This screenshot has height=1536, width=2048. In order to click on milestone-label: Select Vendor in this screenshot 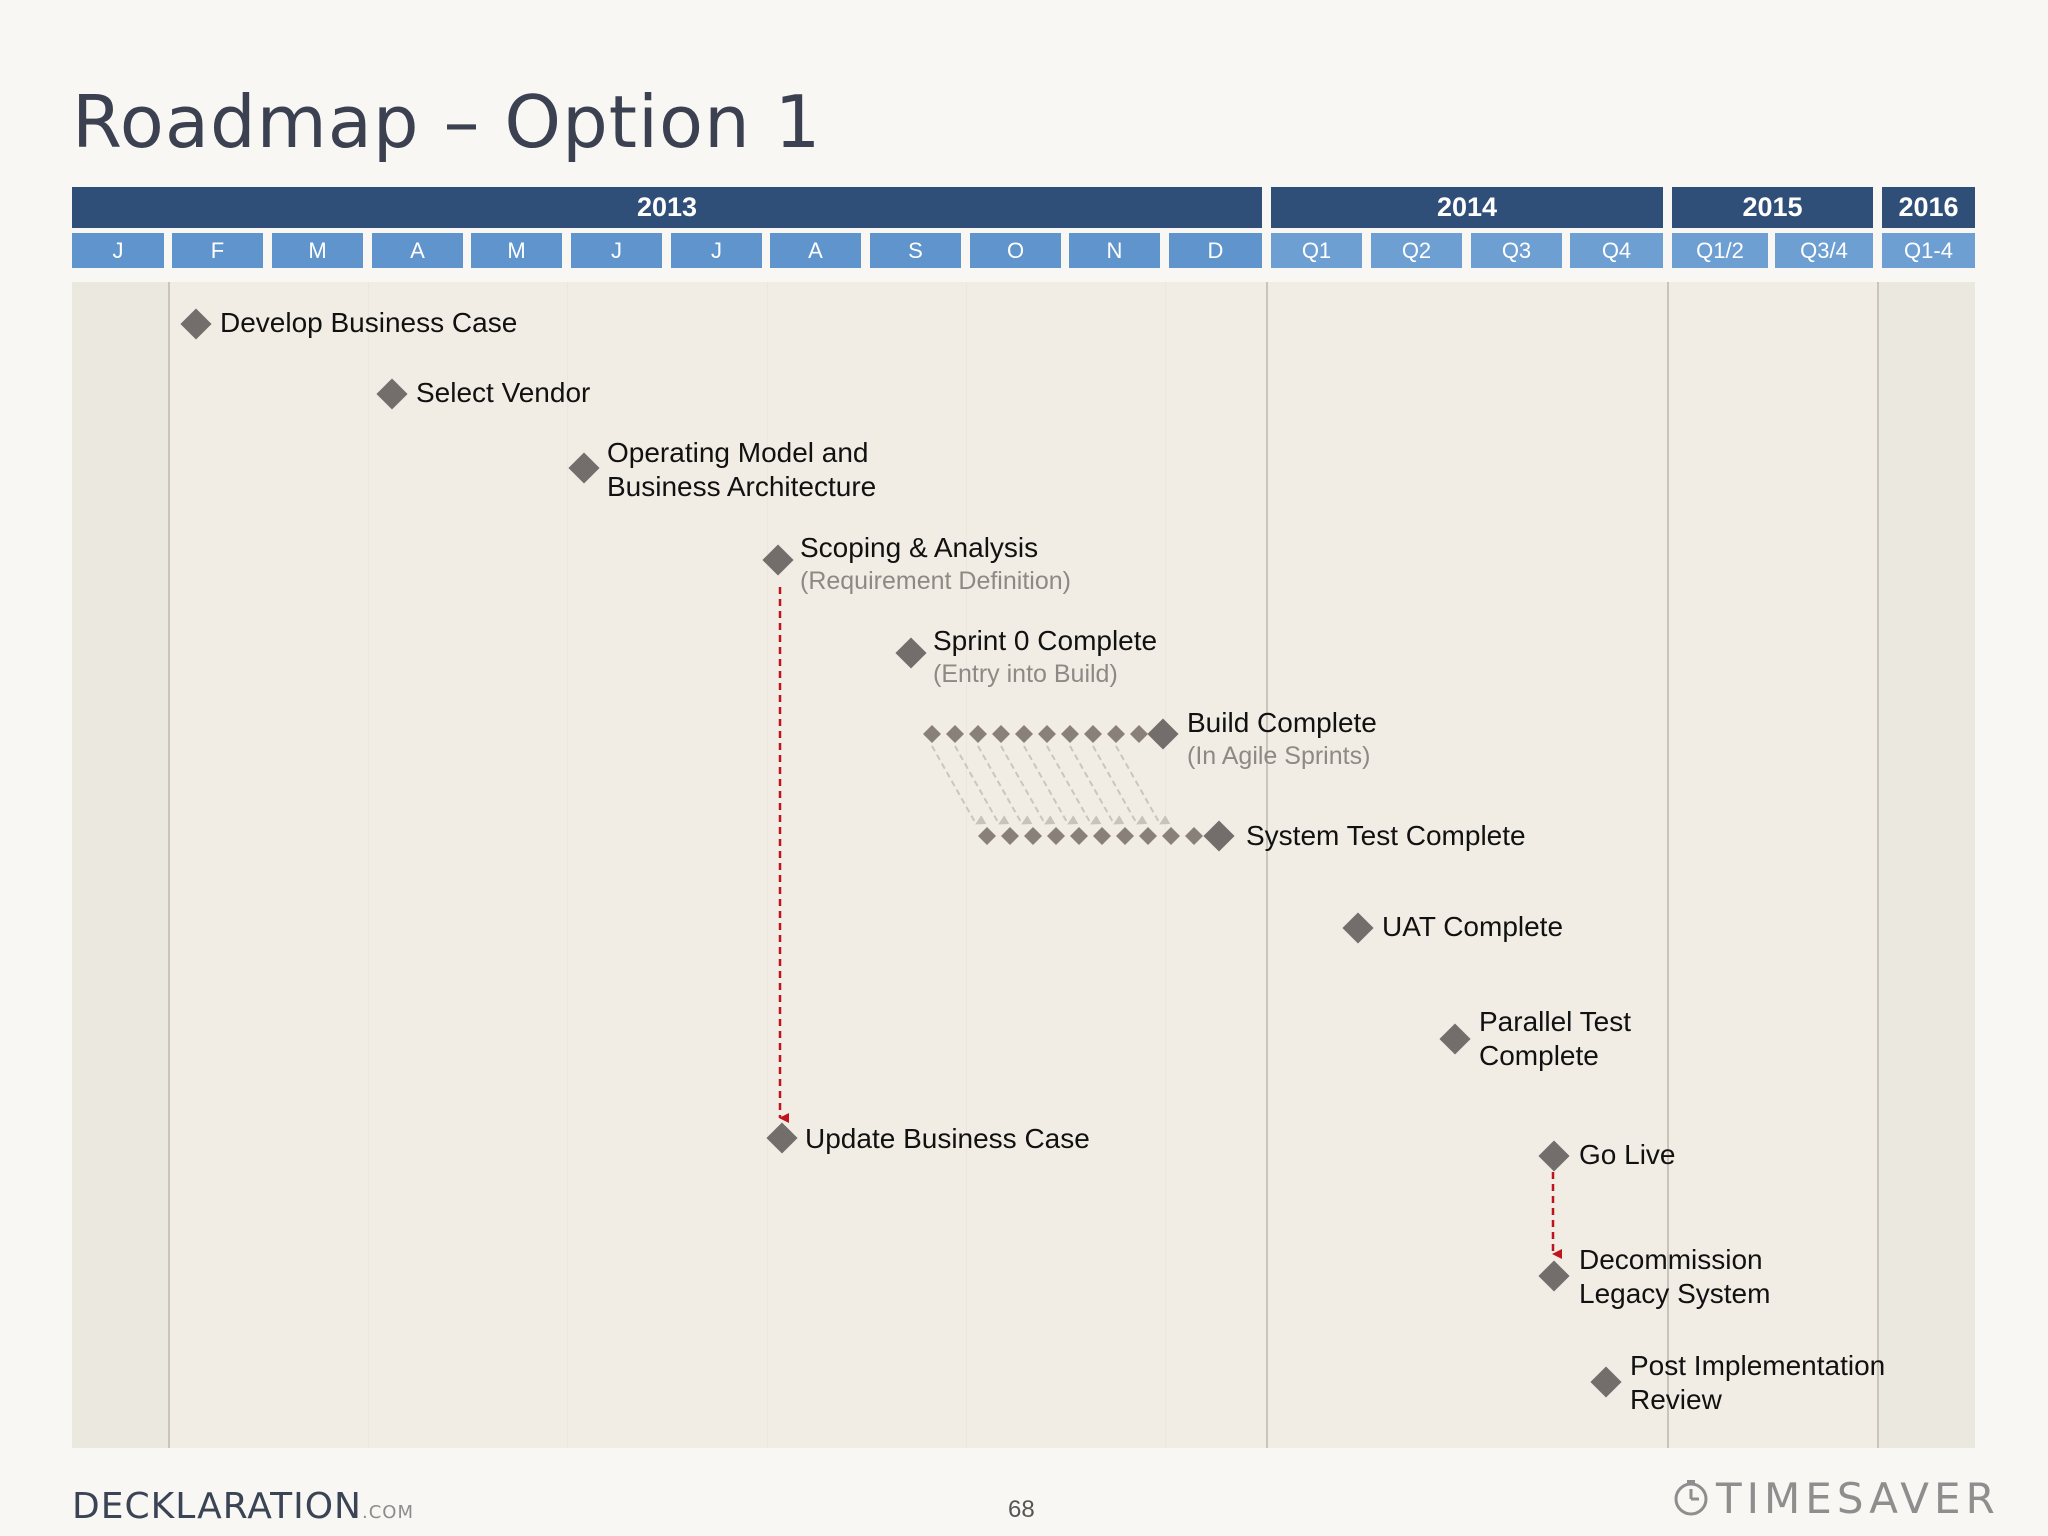, I will do `click(503, 392)`.